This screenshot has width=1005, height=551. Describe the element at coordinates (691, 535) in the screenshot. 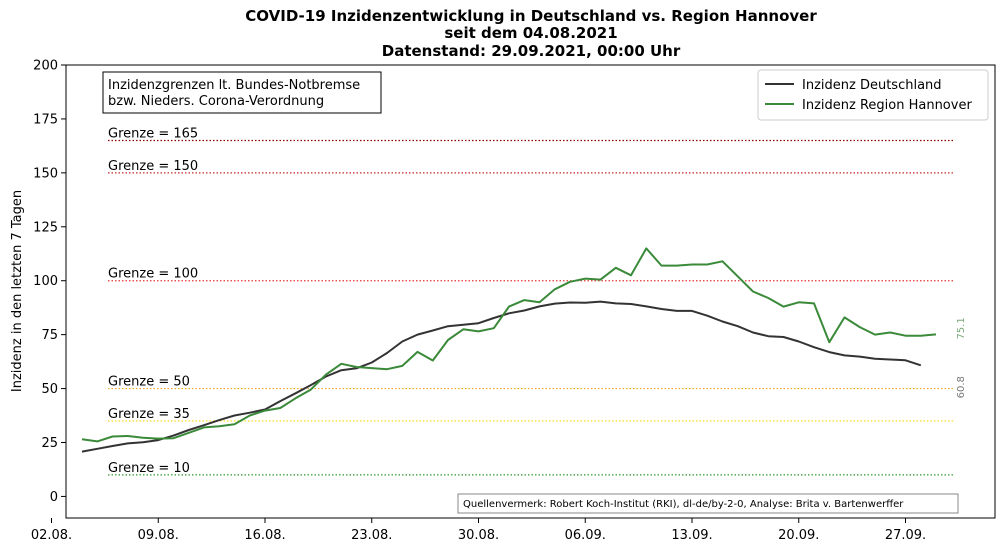

I see `x-tick-label: 13.09.` at that location.